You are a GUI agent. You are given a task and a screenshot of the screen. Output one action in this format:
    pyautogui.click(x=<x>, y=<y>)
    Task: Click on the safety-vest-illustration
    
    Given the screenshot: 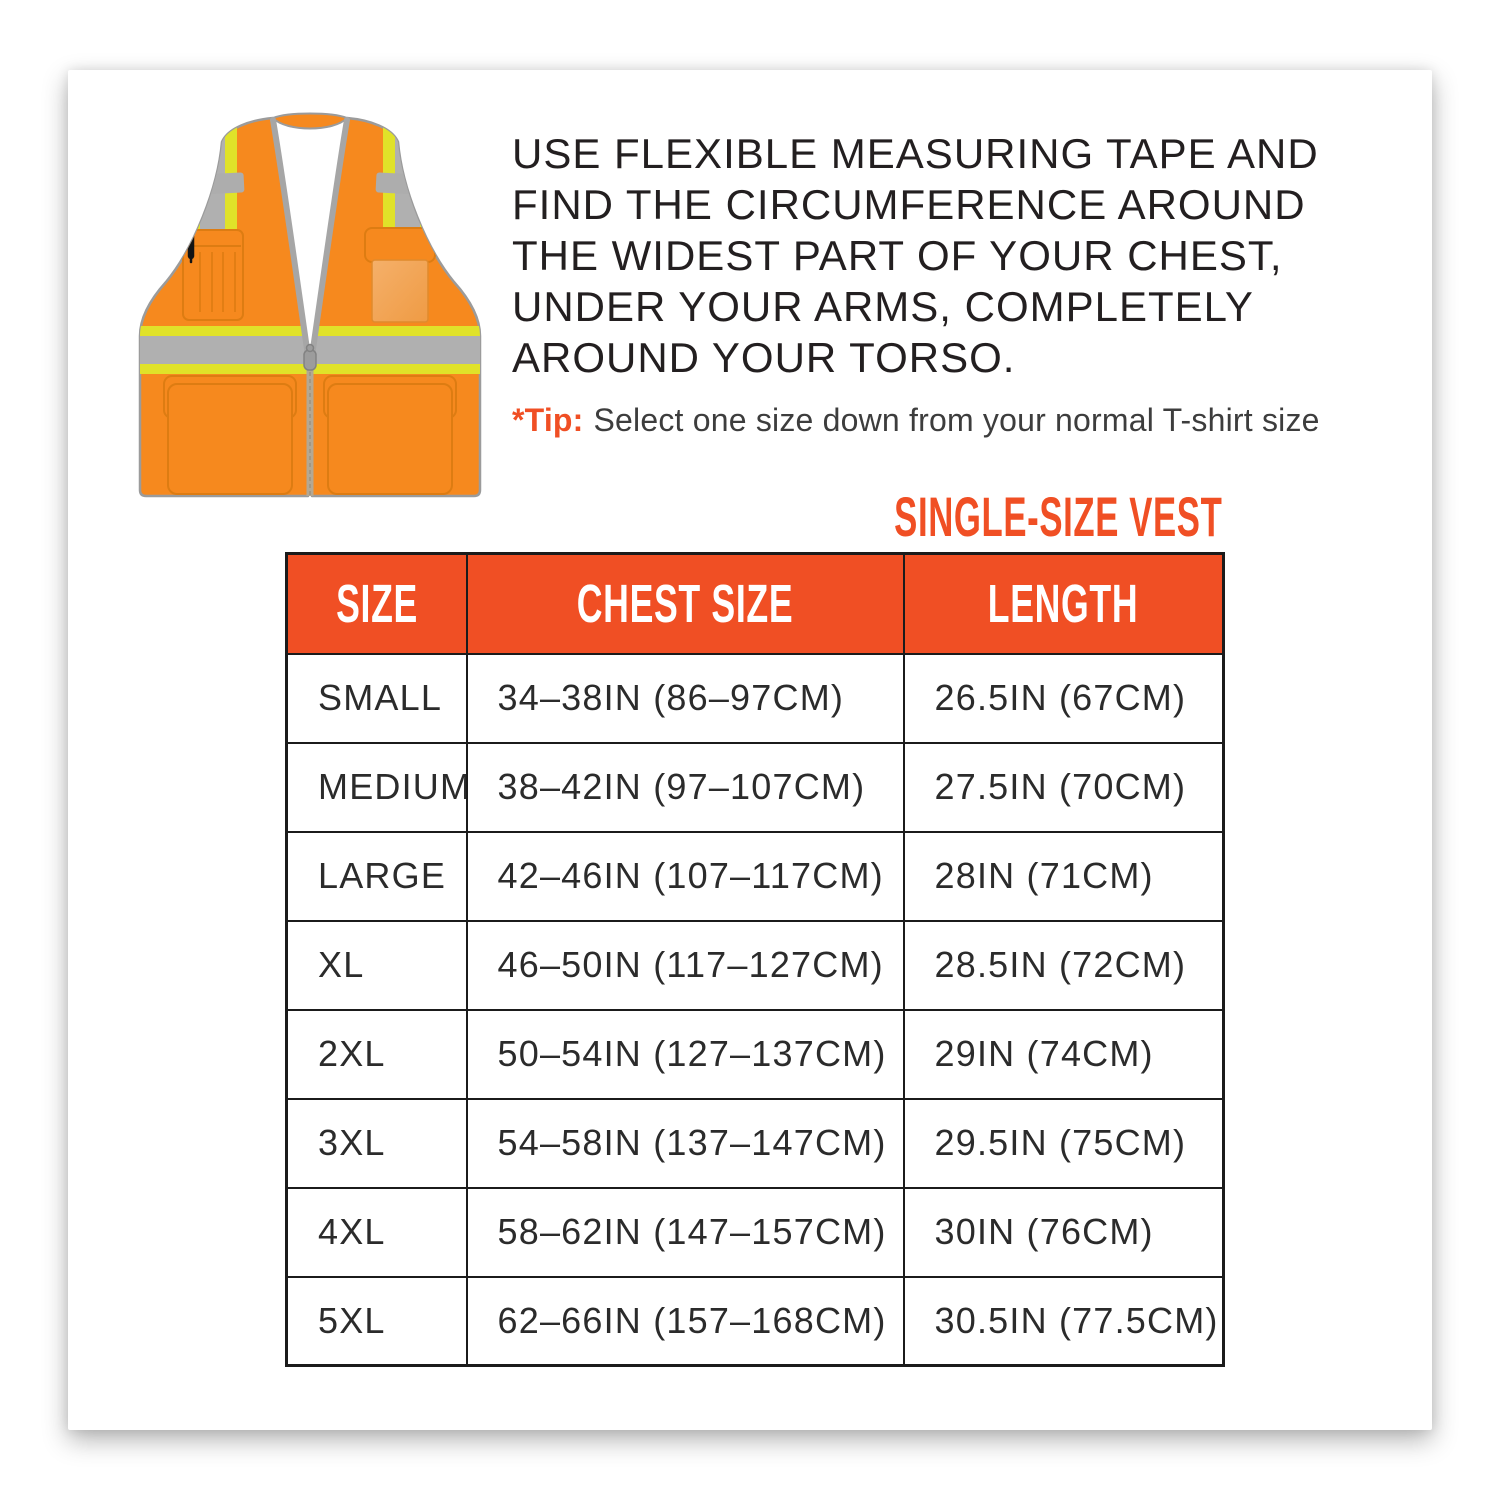 What is the action you would take?
    pyautogui.click(x=310, y=310)
    